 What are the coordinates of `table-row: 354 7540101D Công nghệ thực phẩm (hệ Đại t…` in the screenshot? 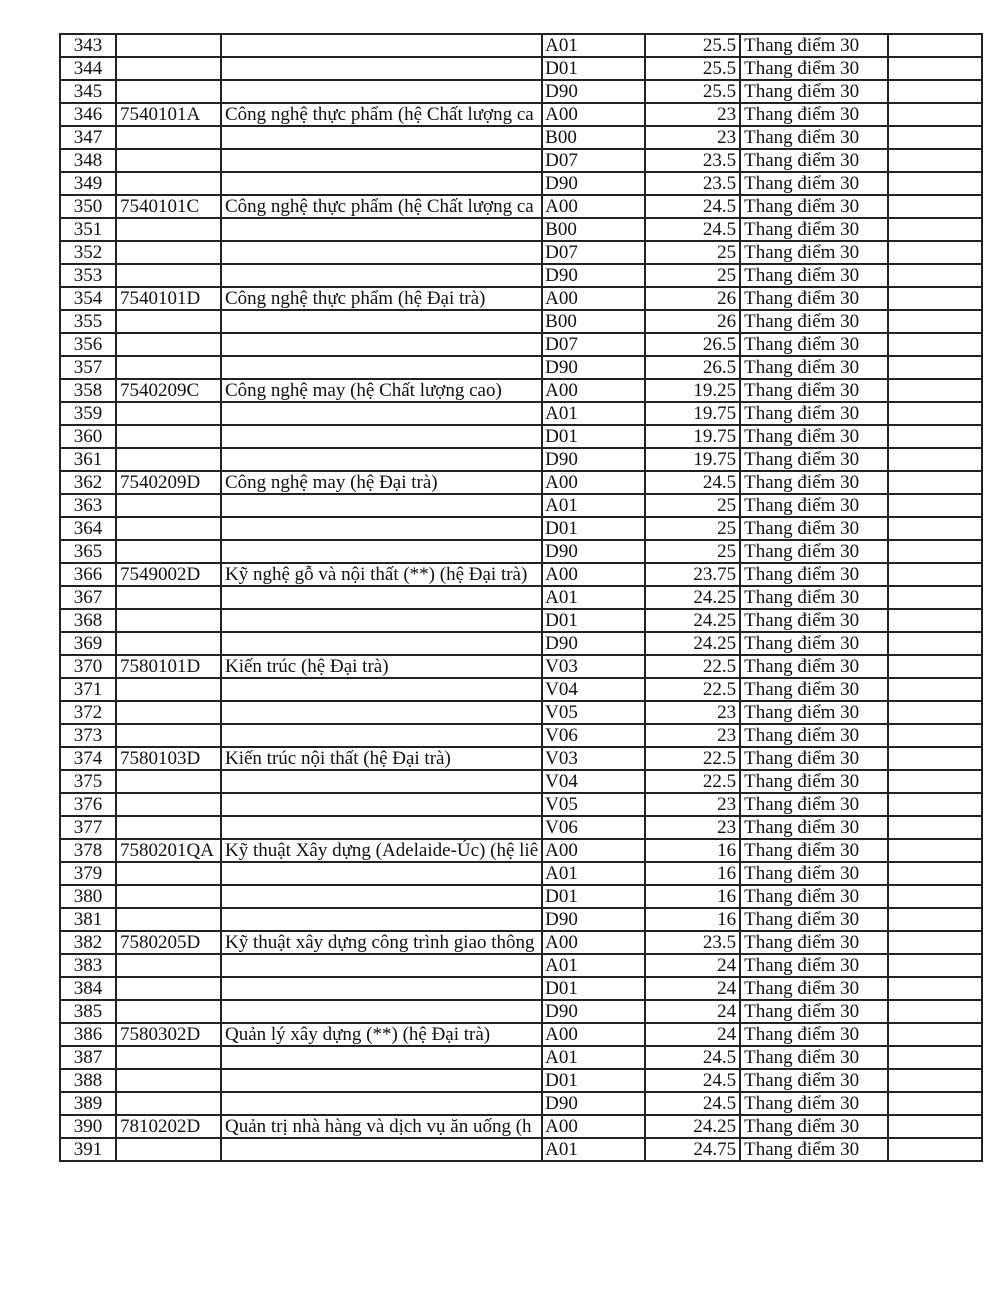 It's located at (521, 298).